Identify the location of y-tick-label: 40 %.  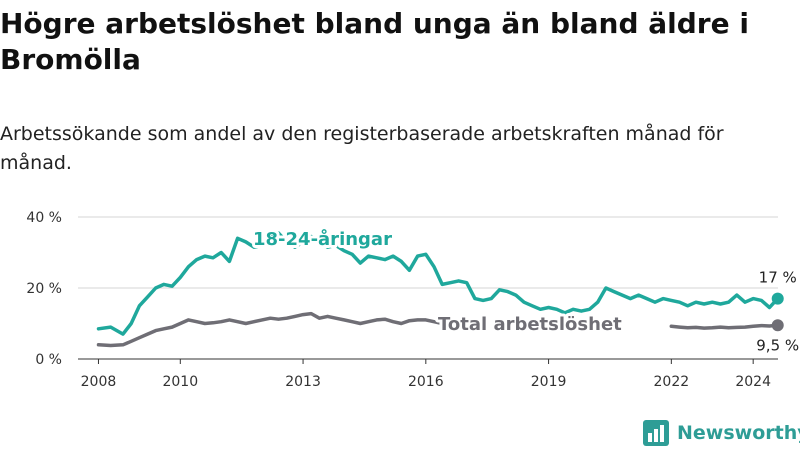
(44, 218).